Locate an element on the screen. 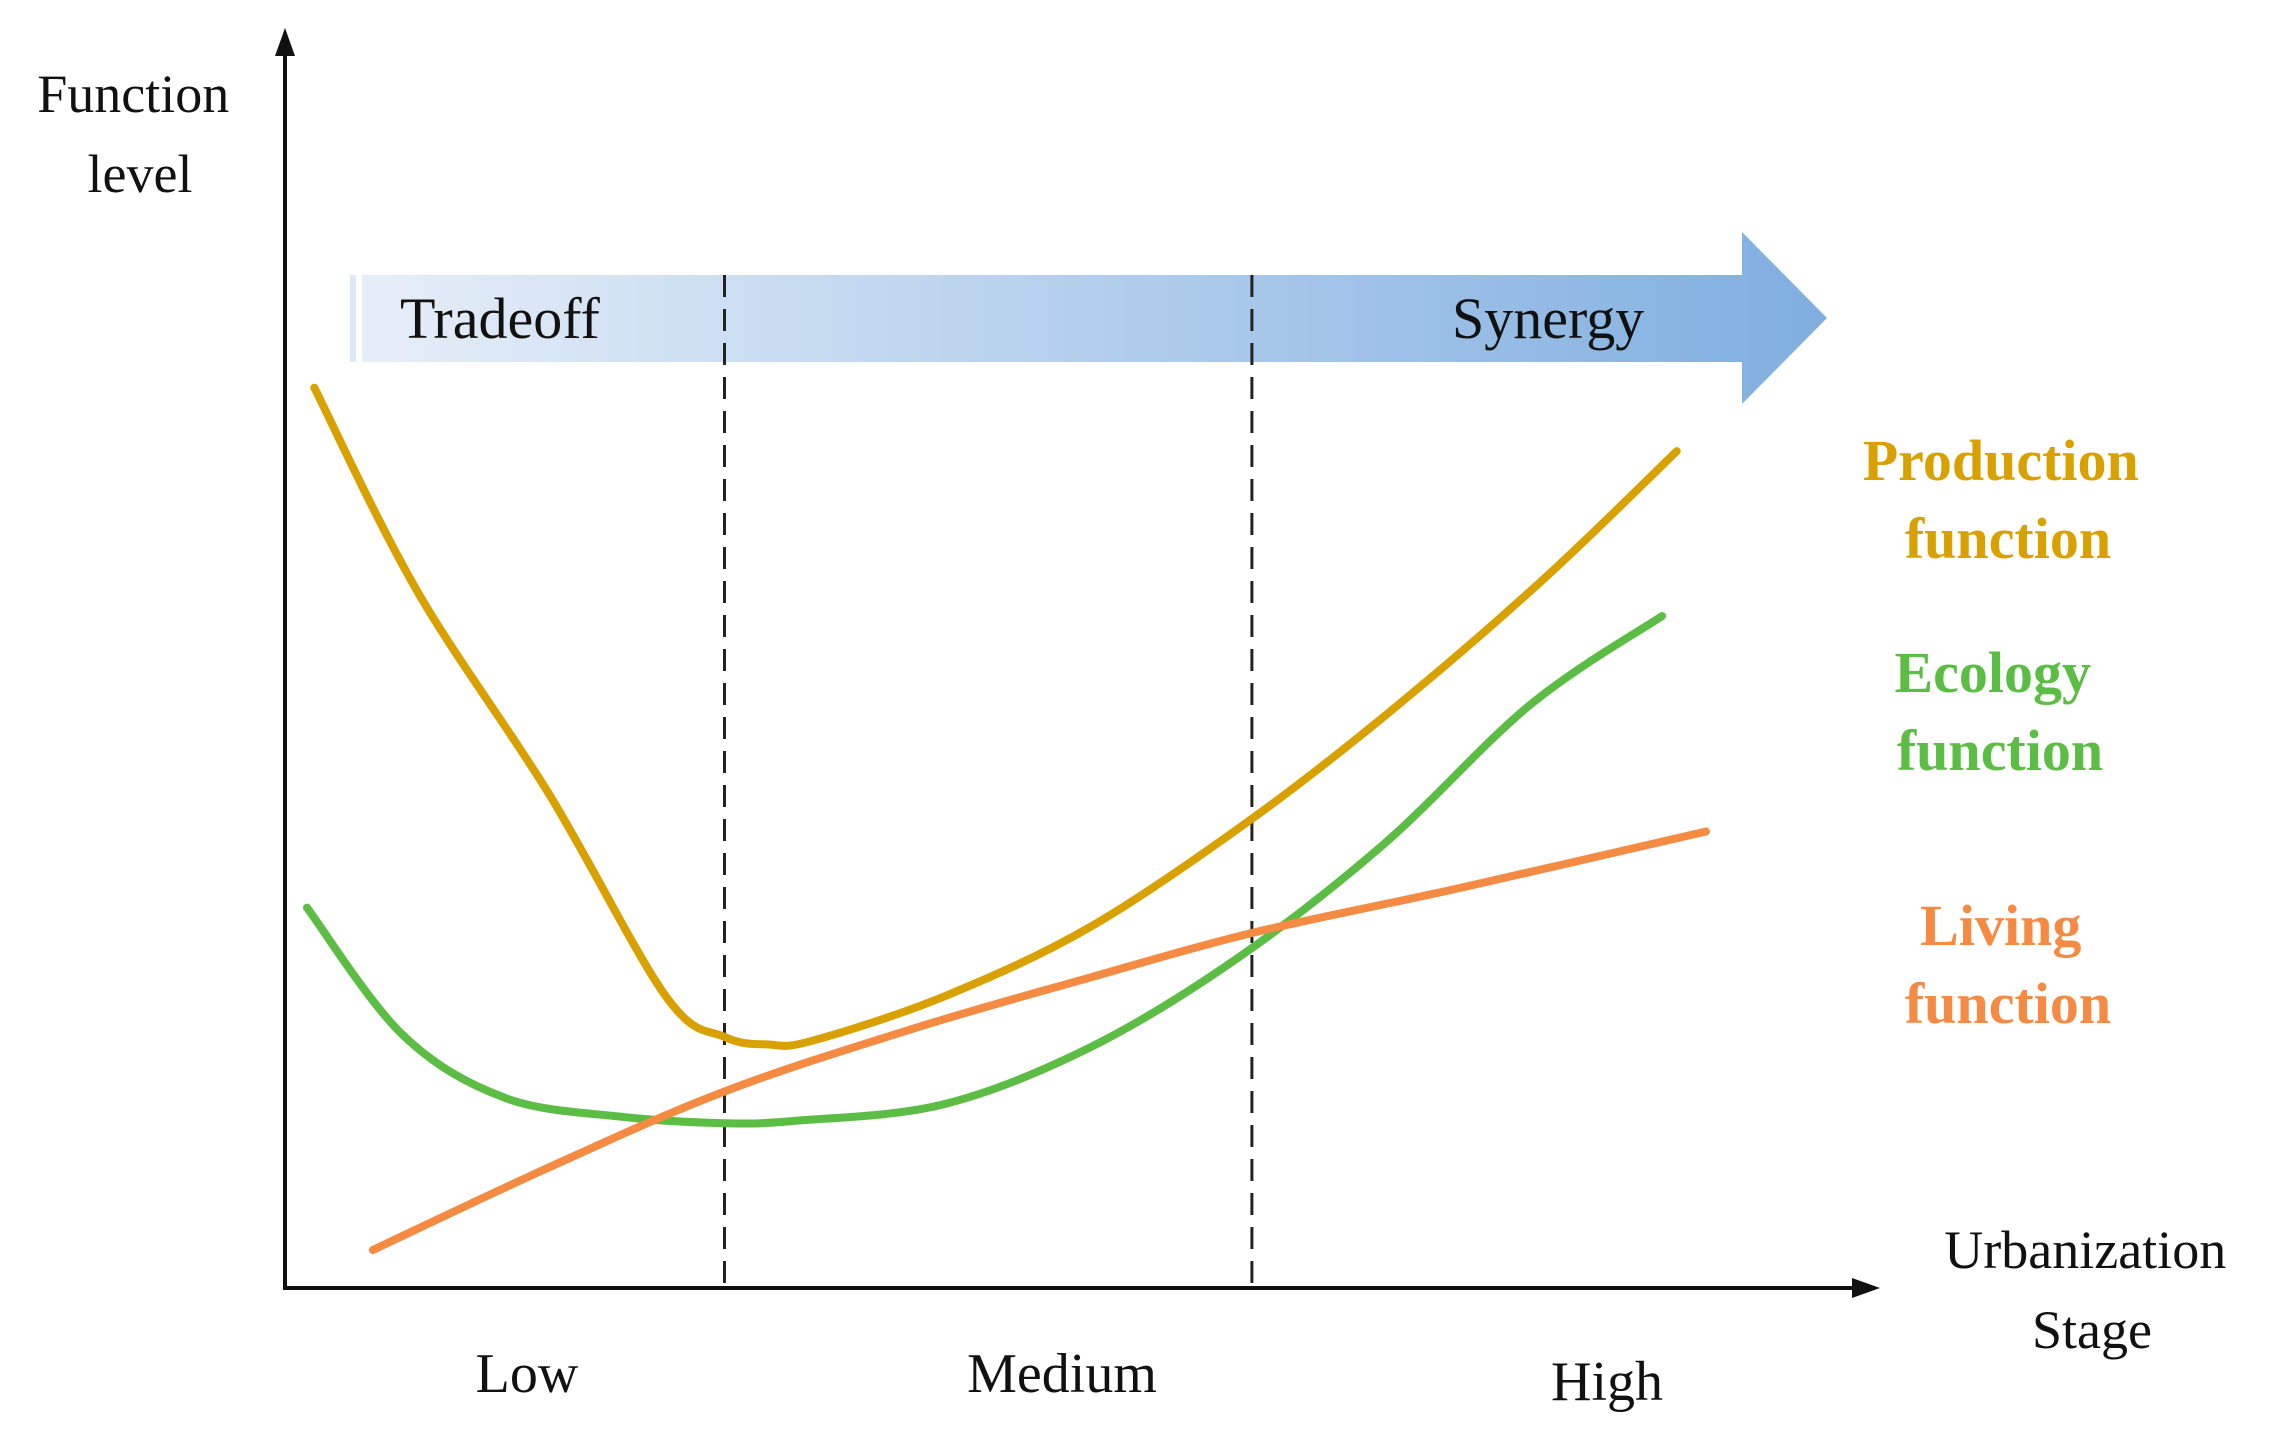 The image size is (2288, 1433). y-axis-title-line-1: Function is located at coordinates (133, 94).